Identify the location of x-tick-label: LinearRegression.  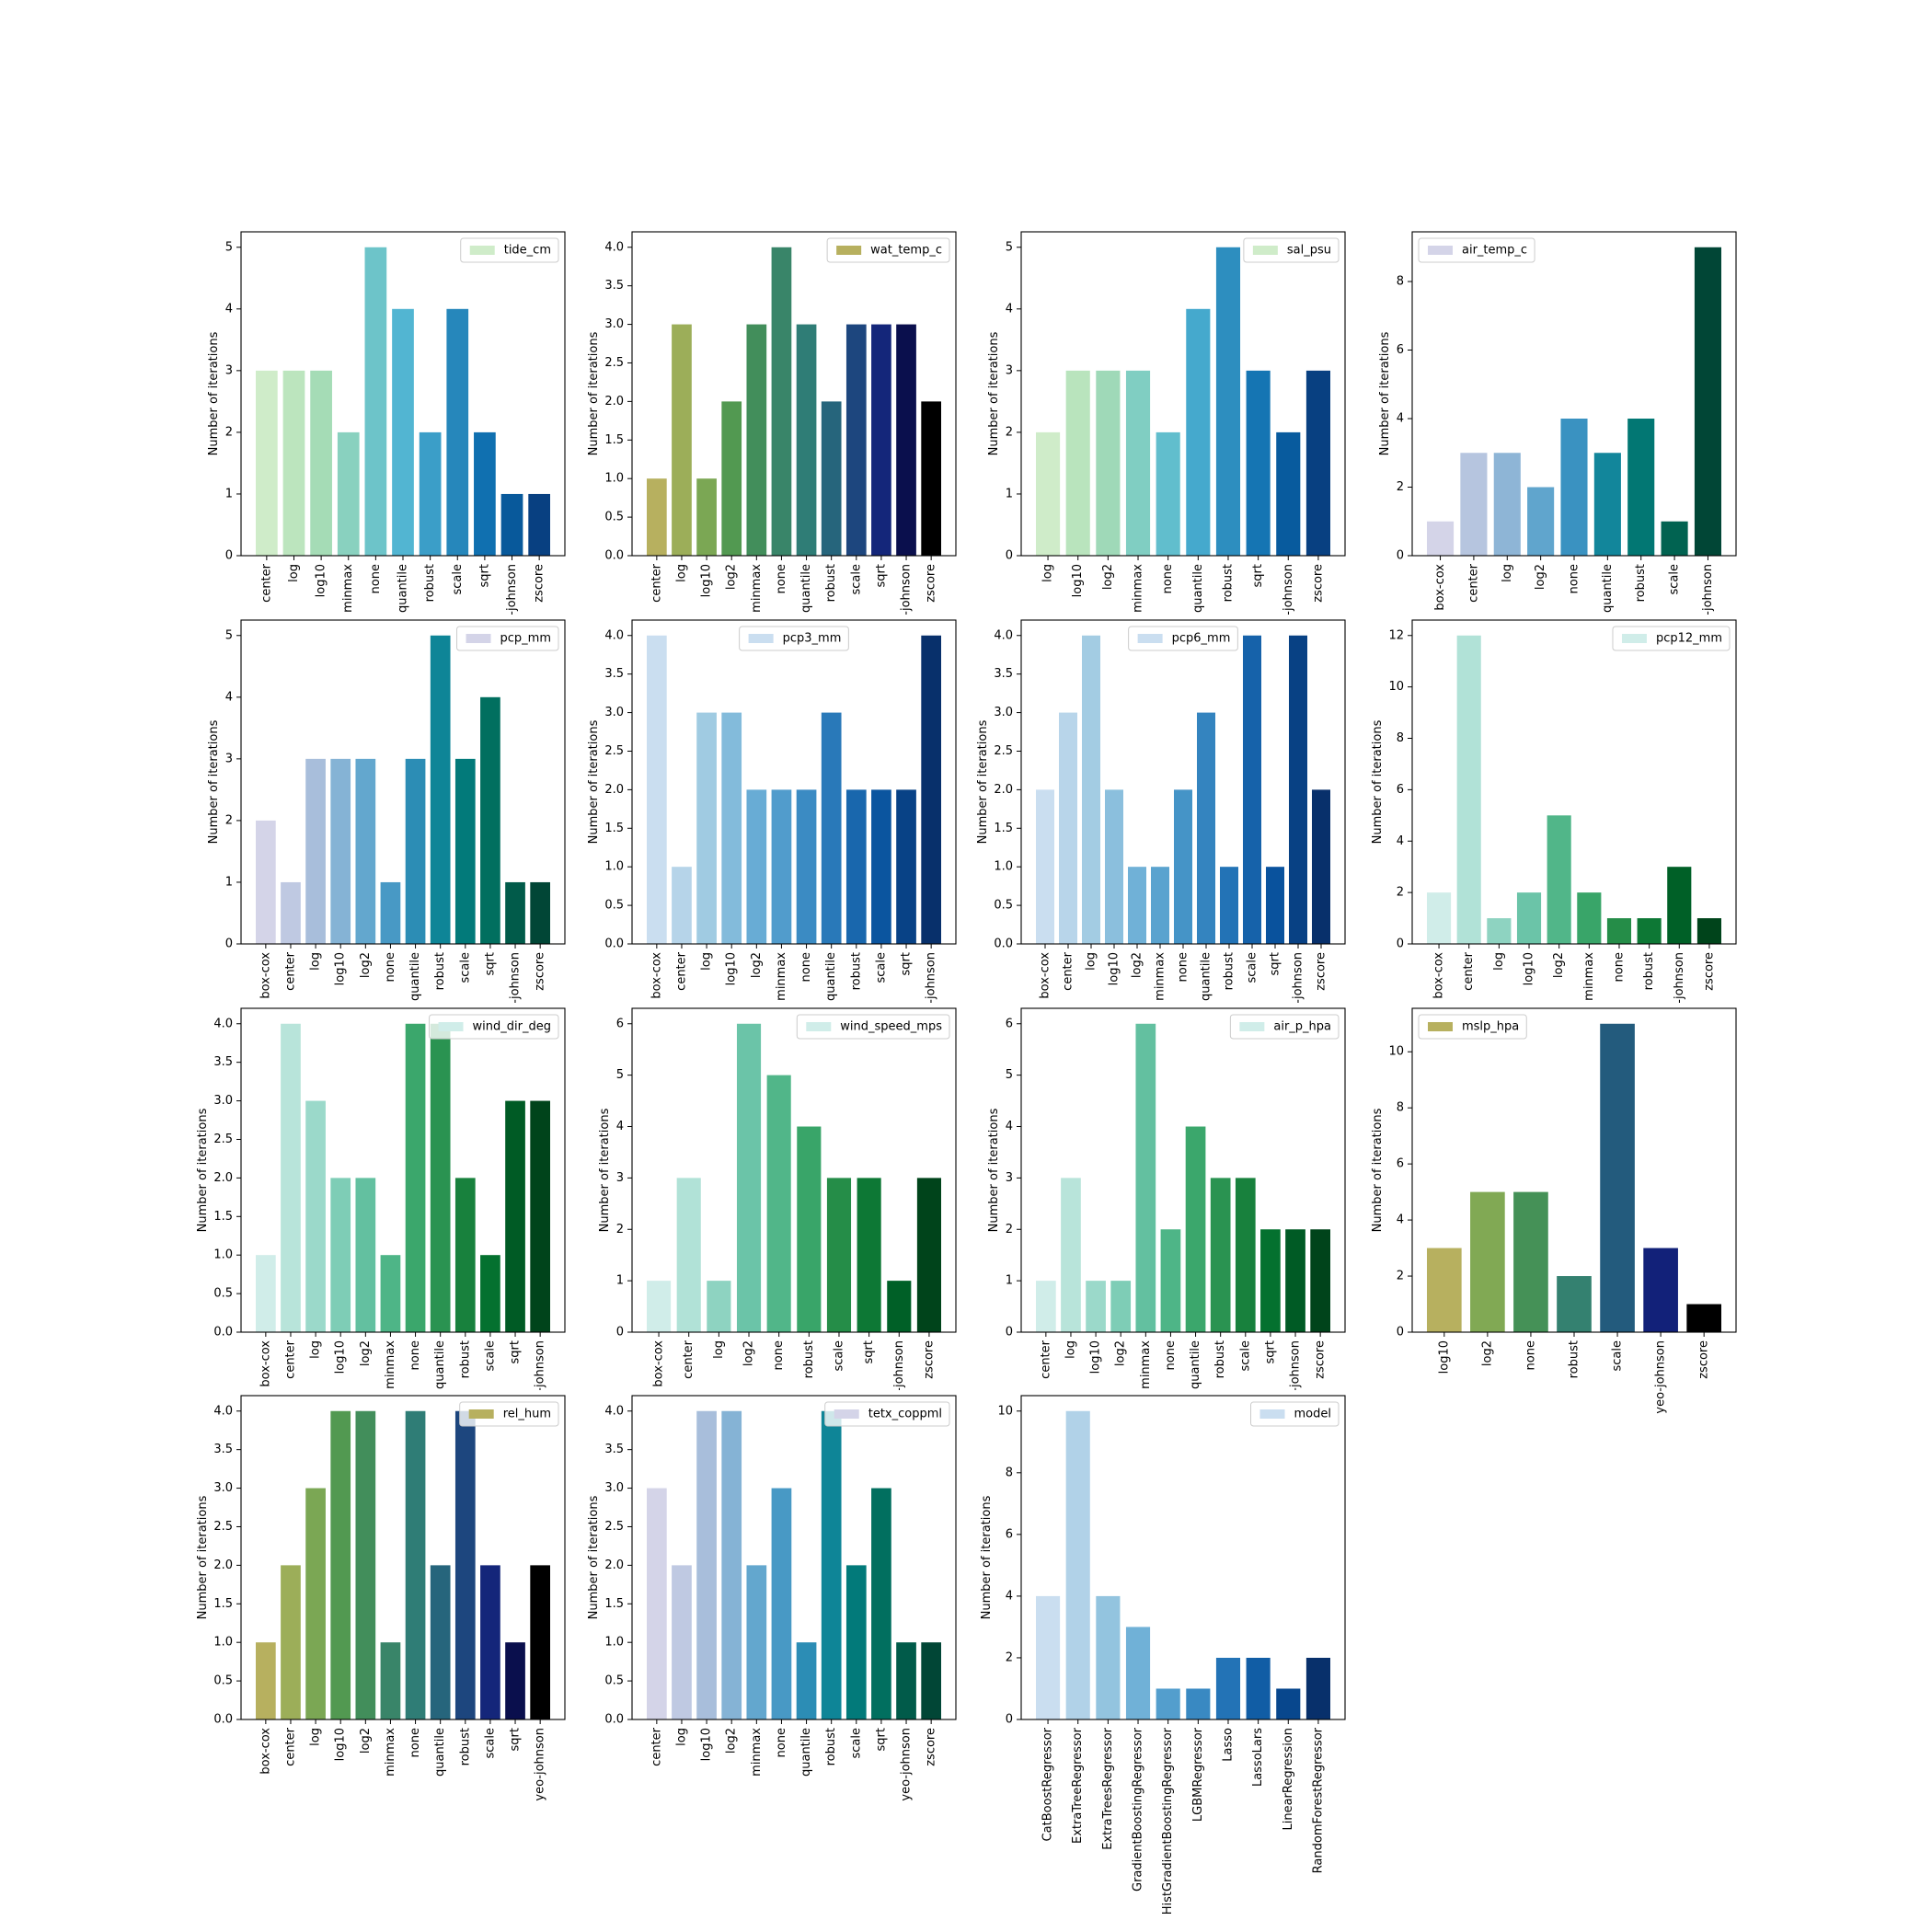
(1288, 1779).